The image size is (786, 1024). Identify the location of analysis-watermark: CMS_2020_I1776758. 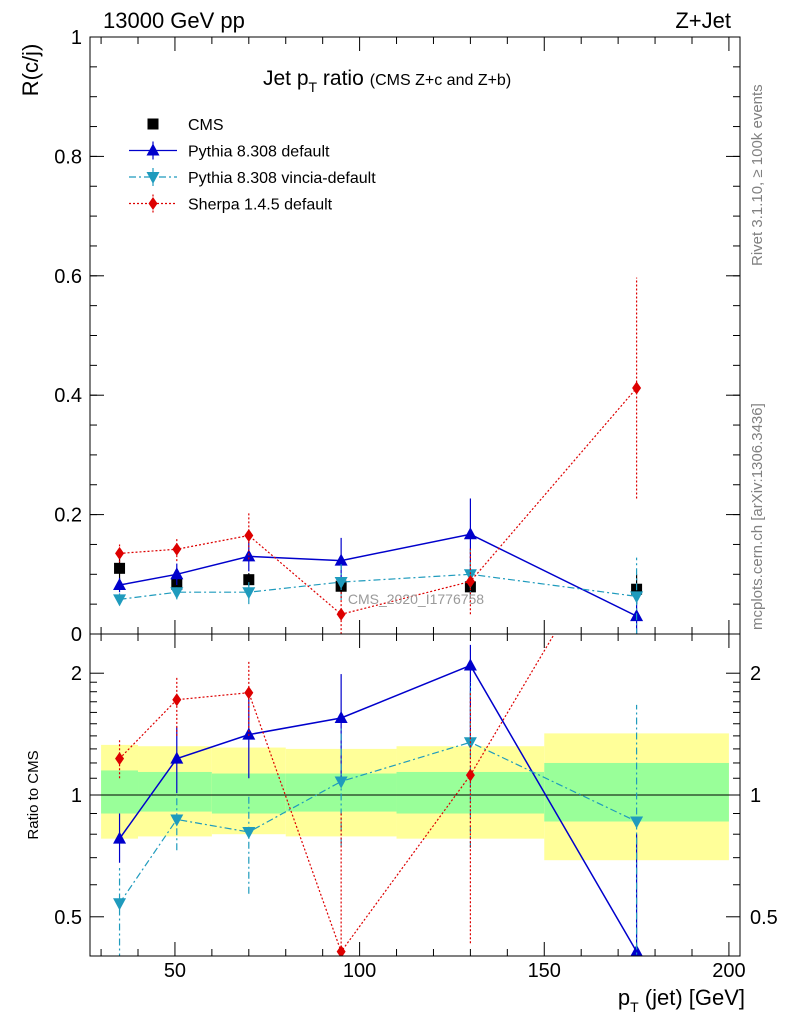
(416, 599).